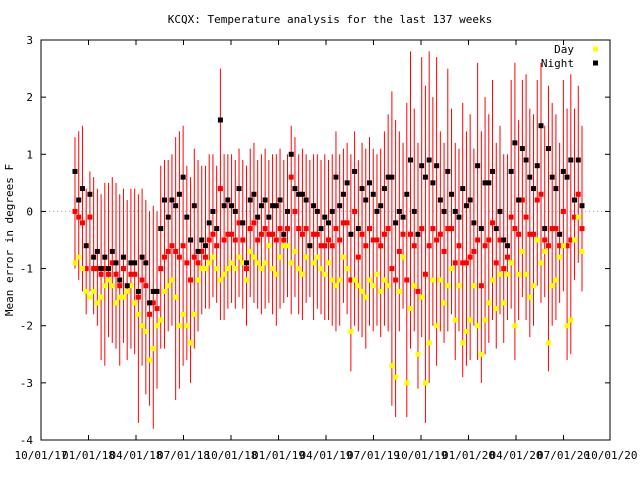 The width and height of the screenshot is (640, 480). What do you see at coordinates (563, 455) in the screenshot?
I see `x-tick-label: 07/01/20` at bounding box center [563, 455].